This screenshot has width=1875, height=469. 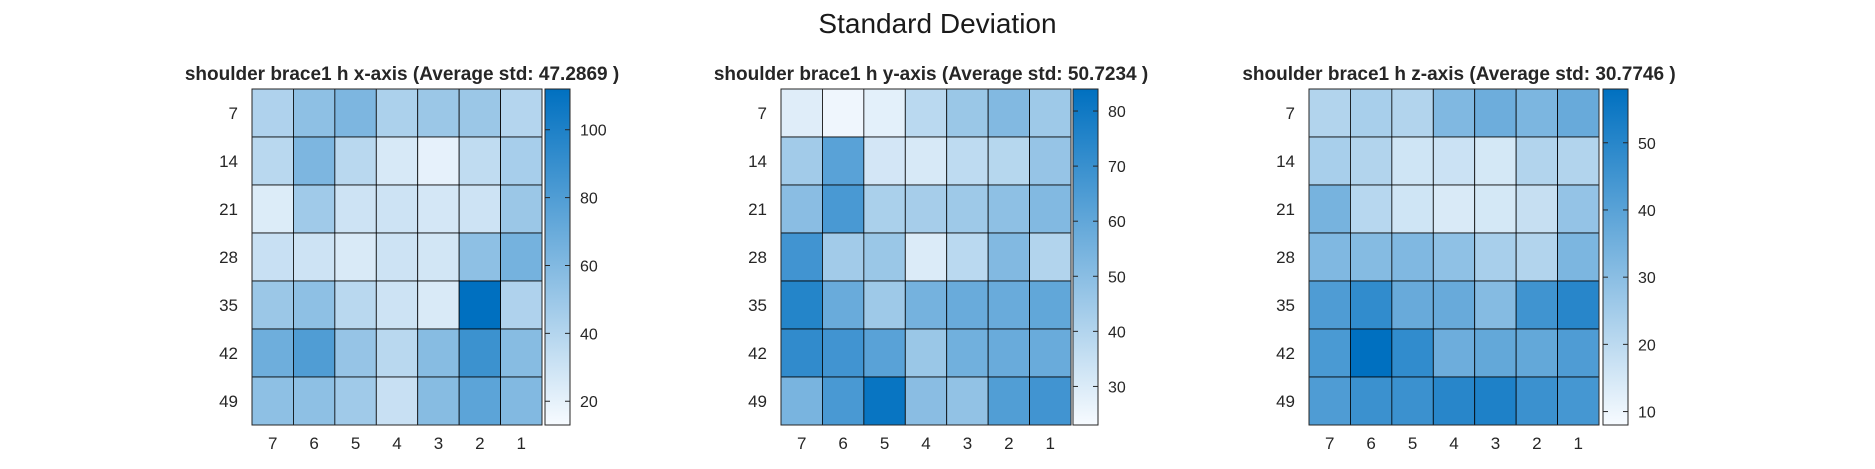 I want to click on colorbar, so click(x=1085, y=257).